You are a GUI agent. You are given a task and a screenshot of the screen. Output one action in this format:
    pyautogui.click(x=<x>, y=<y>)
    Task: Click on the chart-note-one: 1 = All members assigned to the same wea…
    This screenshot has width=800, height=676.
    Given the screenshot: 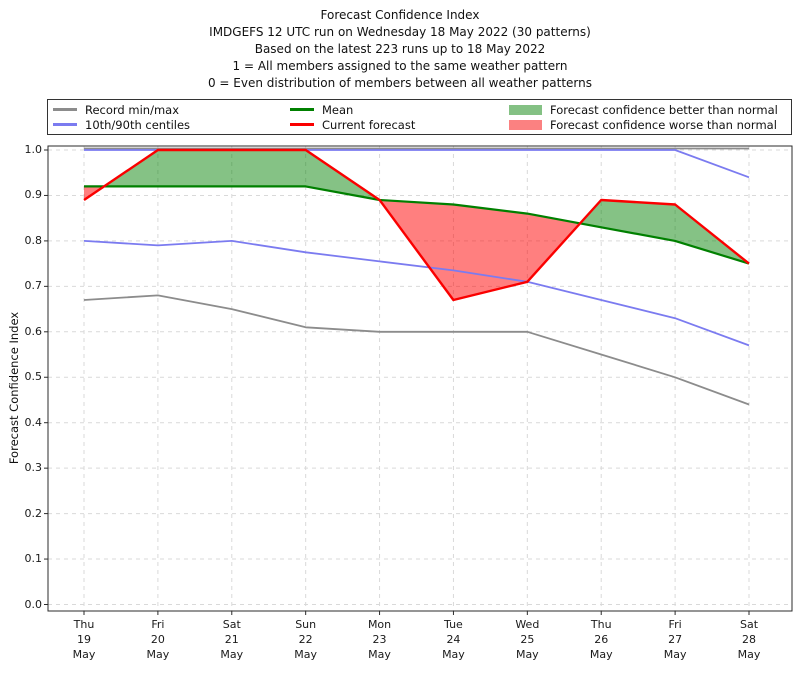 What is the action you would take?
    pyautogui.click(x=400, y=66)
    